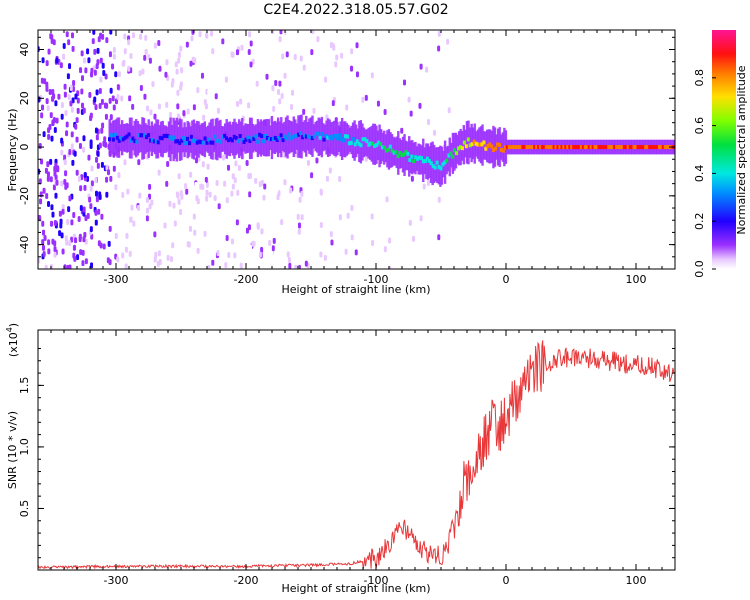 The image size is (750, 600). What do you see at coordinates (724, 149) in the screenshot?
I see `colorbar-gradient` at bounding box center [724, 149].